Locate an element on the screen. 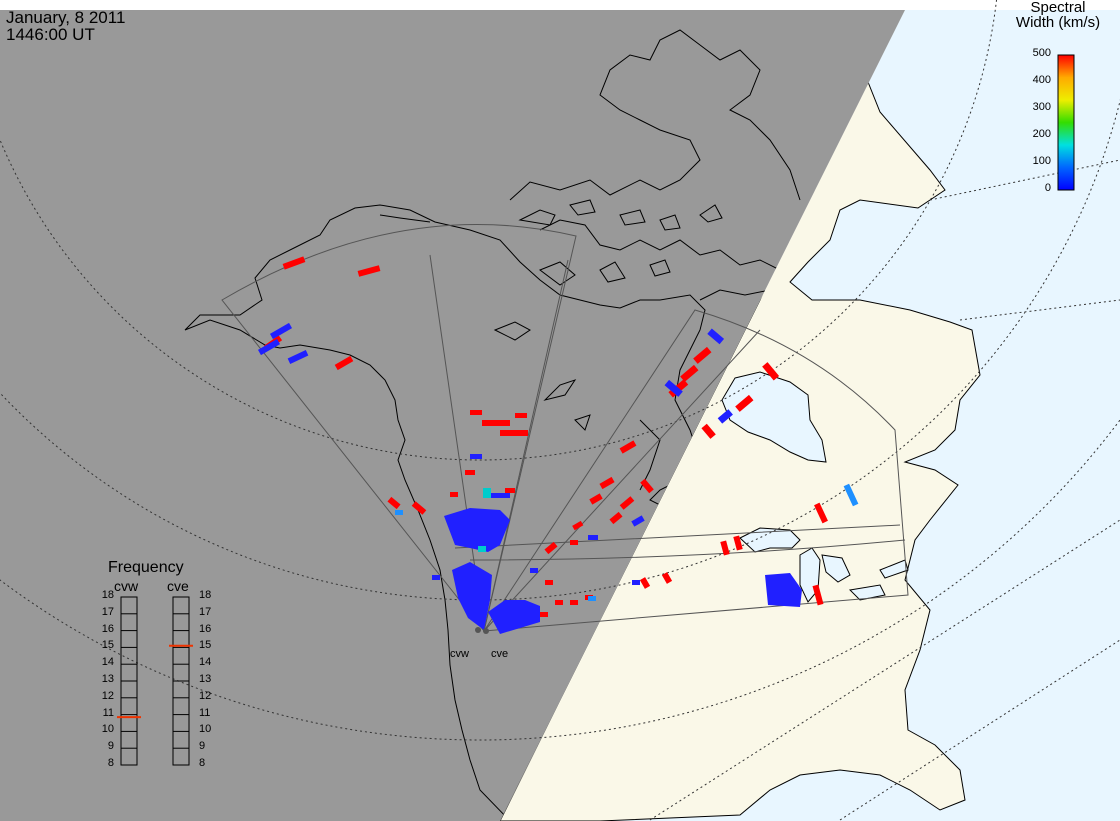 The image size is (1120, 821). echo-cluster-near is located at coordinates (472, 596).